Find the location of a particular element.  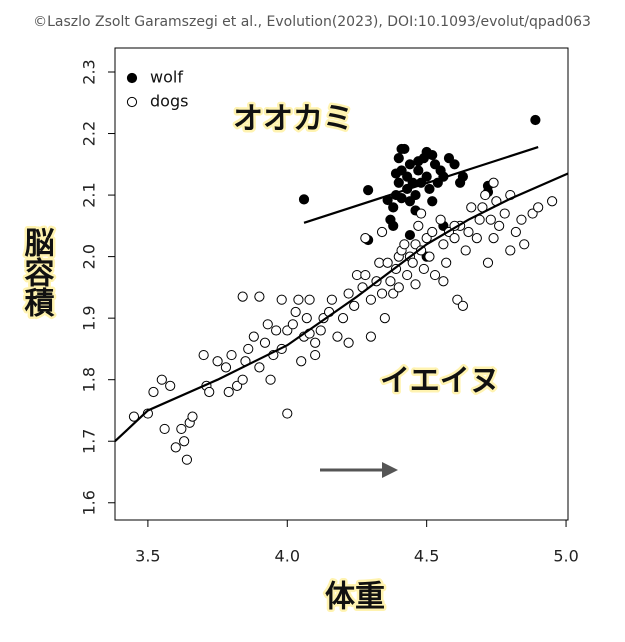

x-tick-label: 4.0 is located at coordinates (287, 556).